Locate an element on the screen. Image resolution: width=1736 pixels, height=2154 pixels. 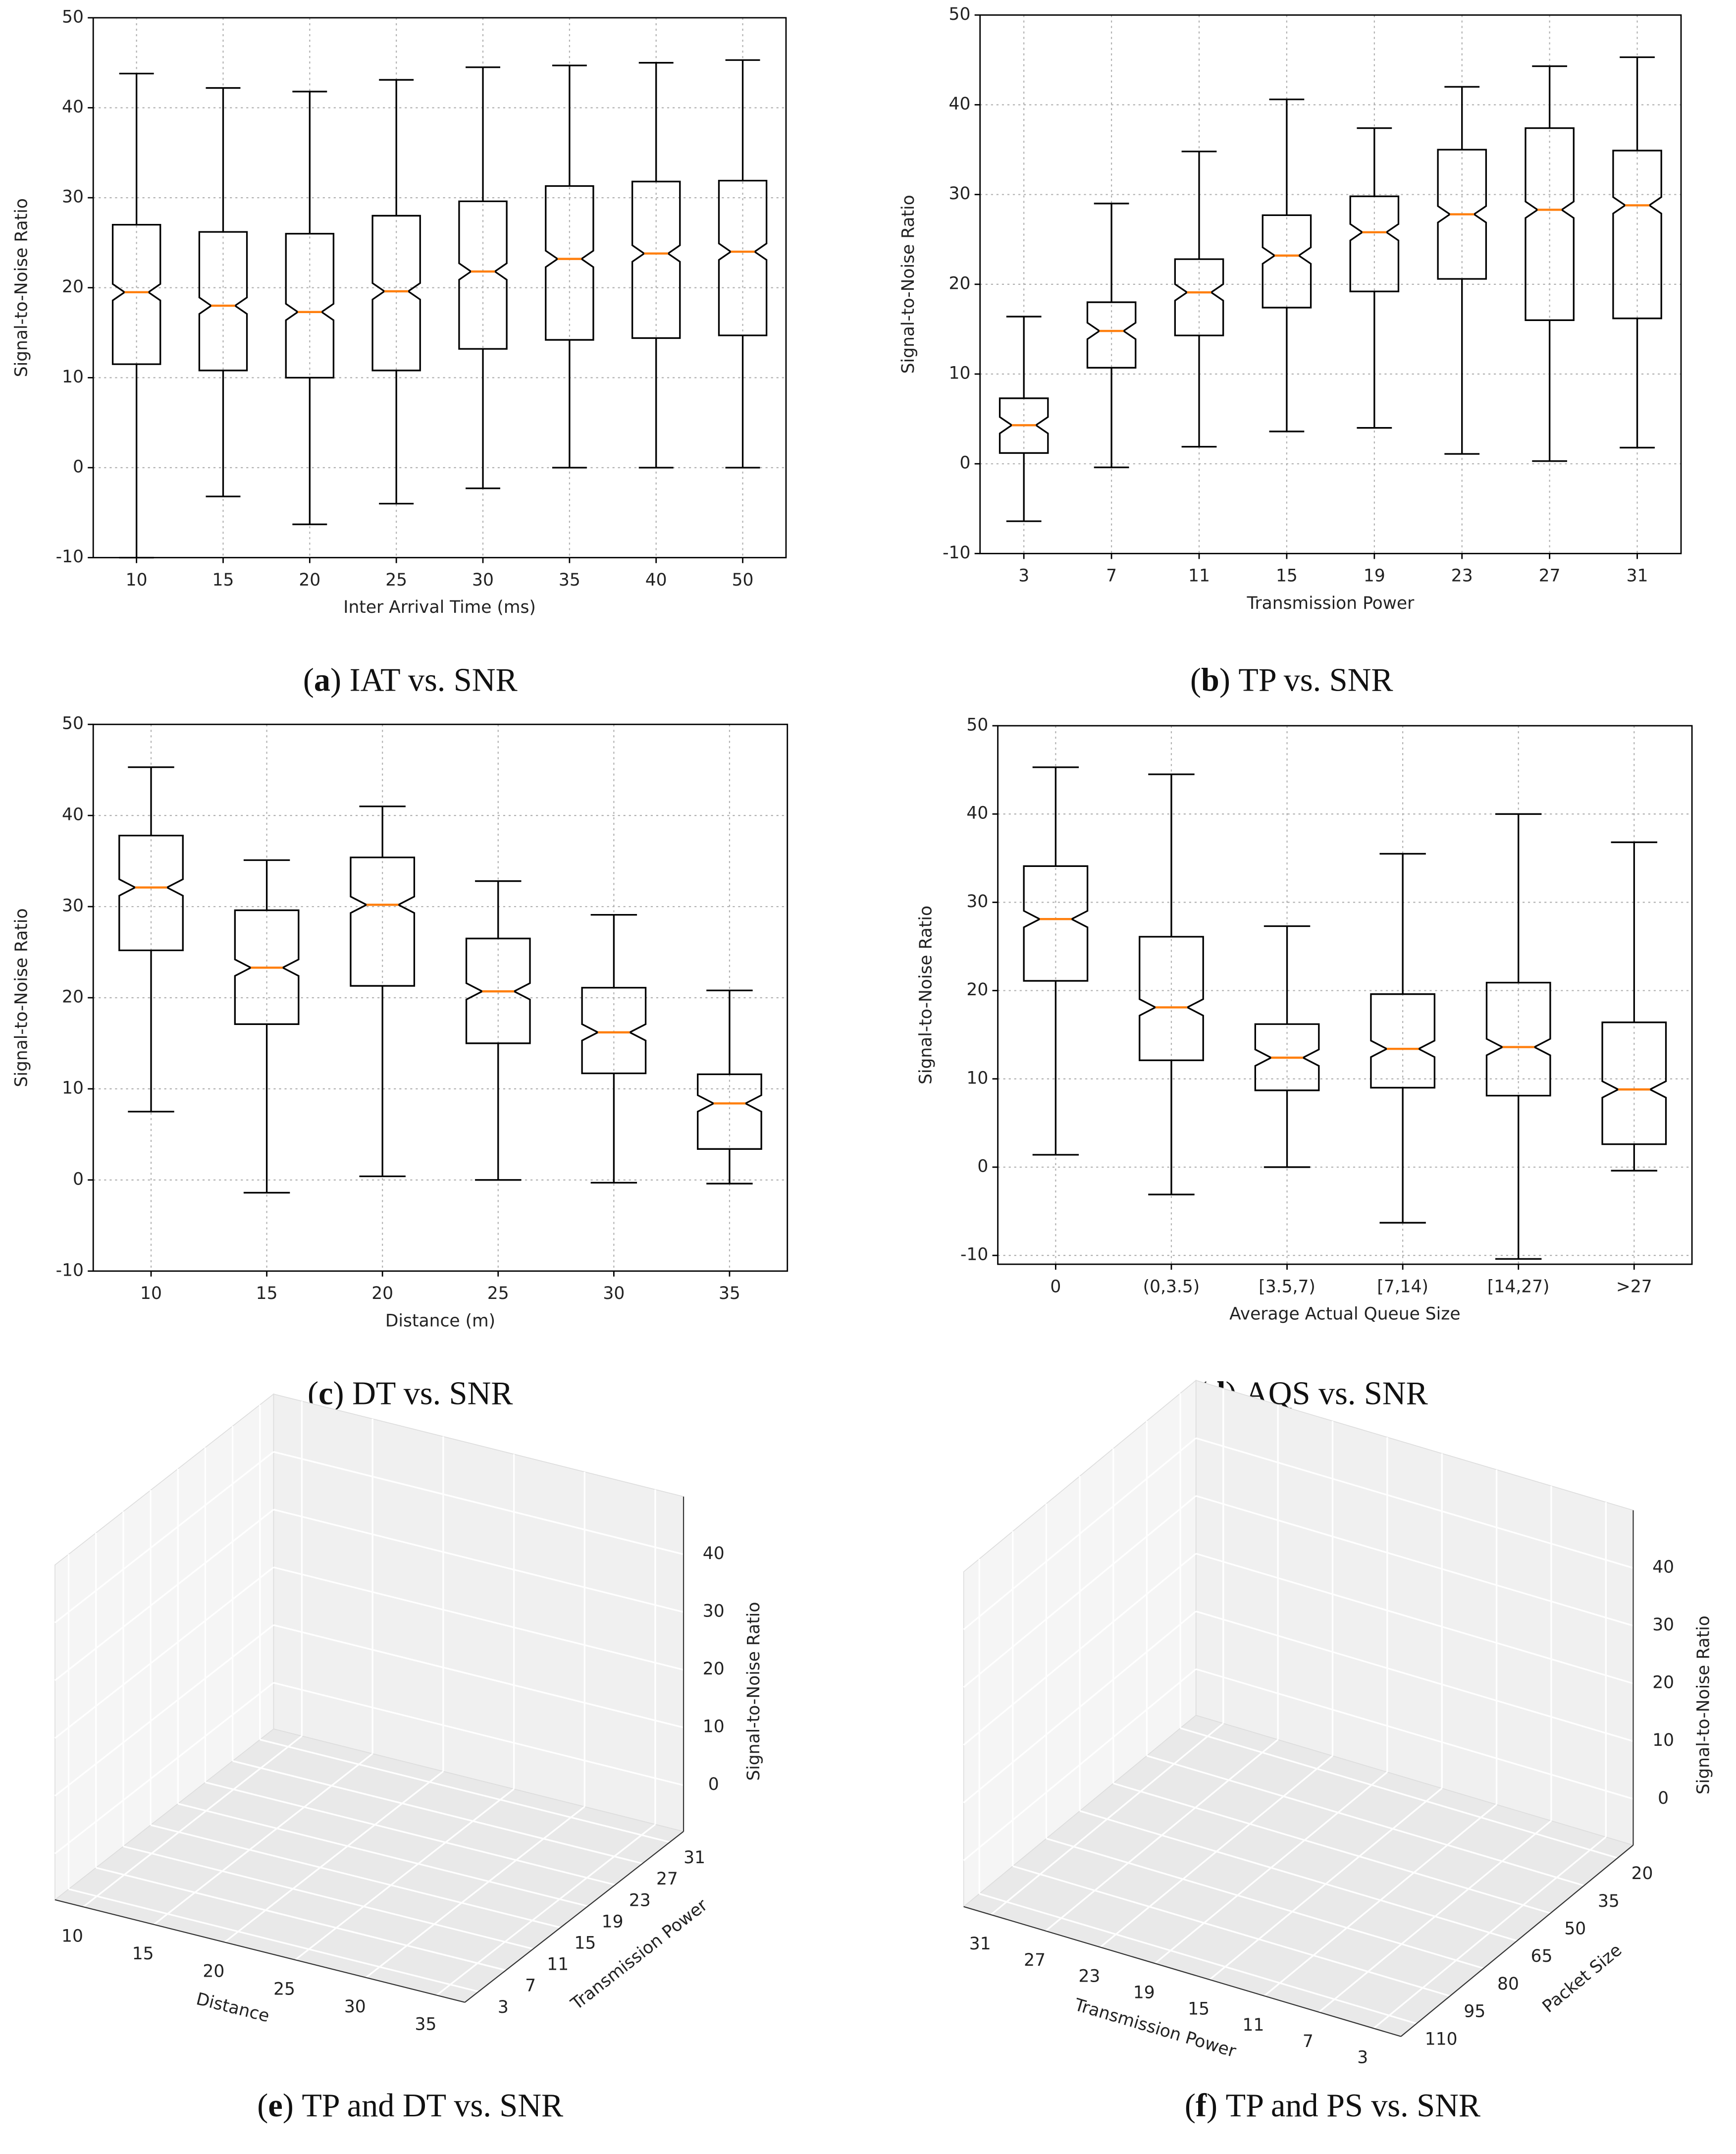
y-tick-label: 35 is located at coordinates (1609, 1901).